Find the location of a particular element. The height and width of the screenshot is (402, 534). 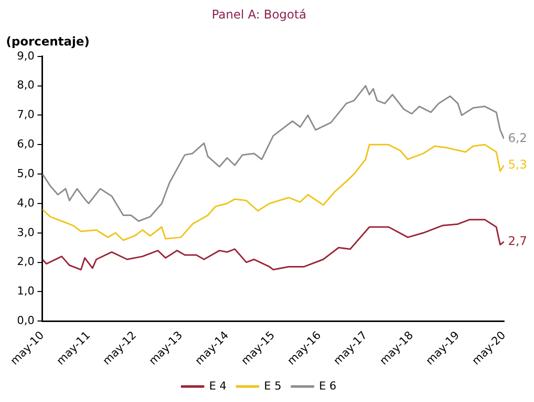

chart-title: Panel A: Bogotá is located at coordinates (259, 14).